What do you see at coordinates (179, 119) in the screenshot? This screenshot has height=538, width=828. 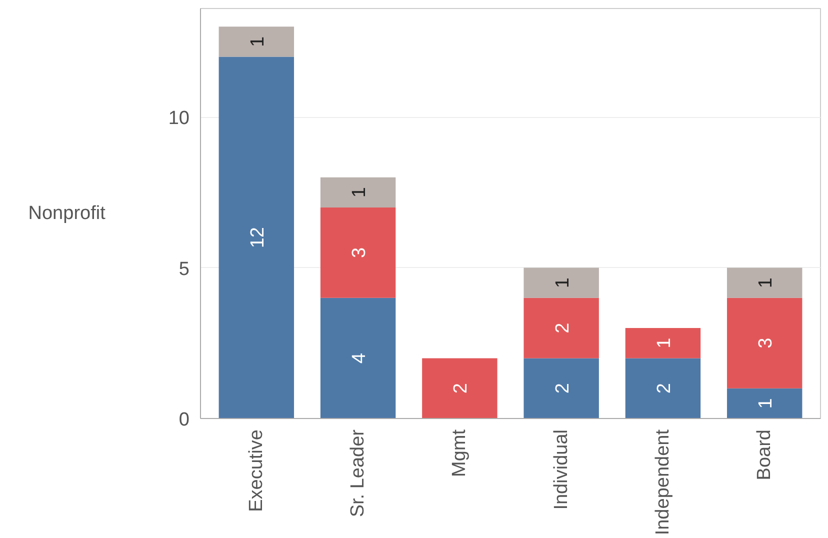 I see `y-tick-label: 10` at bounding box center [179, 119].